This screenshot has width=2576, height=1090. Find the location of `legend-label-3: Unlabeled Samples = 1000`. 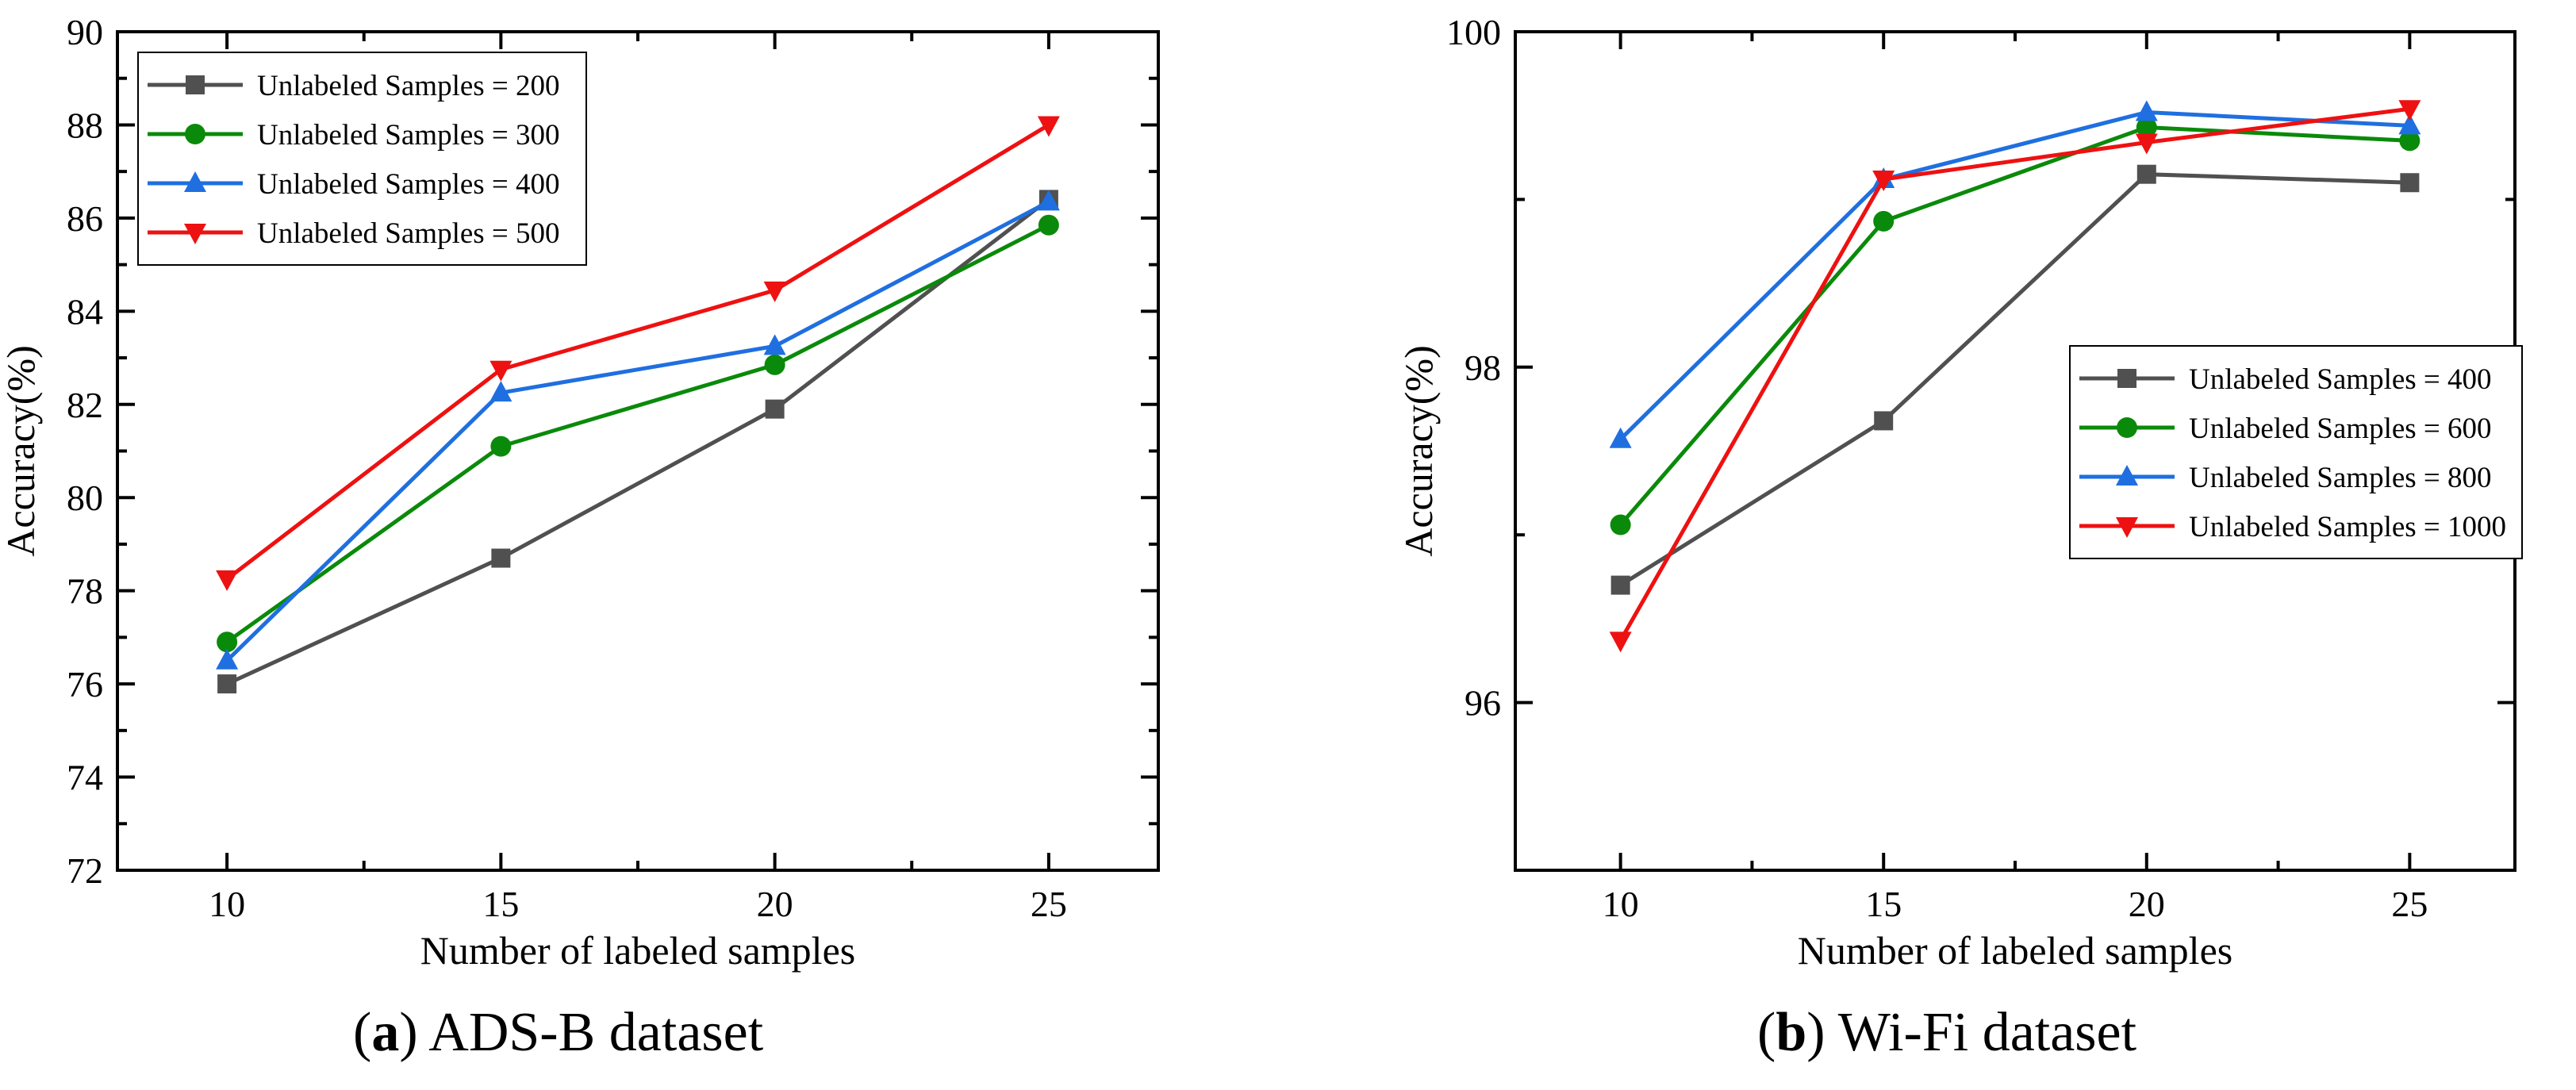

legend-label-3: Unlabeled Samples = 1000 is located at coordinates (2347, 527).